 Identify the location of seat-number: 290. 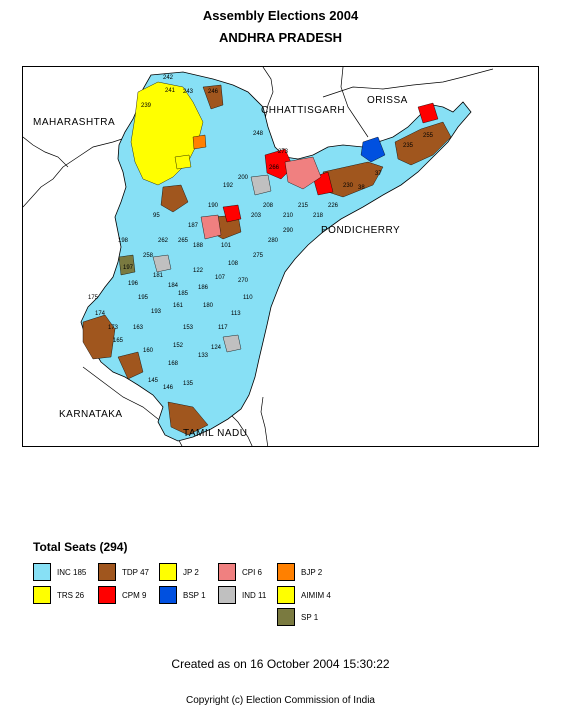
(288, 231).